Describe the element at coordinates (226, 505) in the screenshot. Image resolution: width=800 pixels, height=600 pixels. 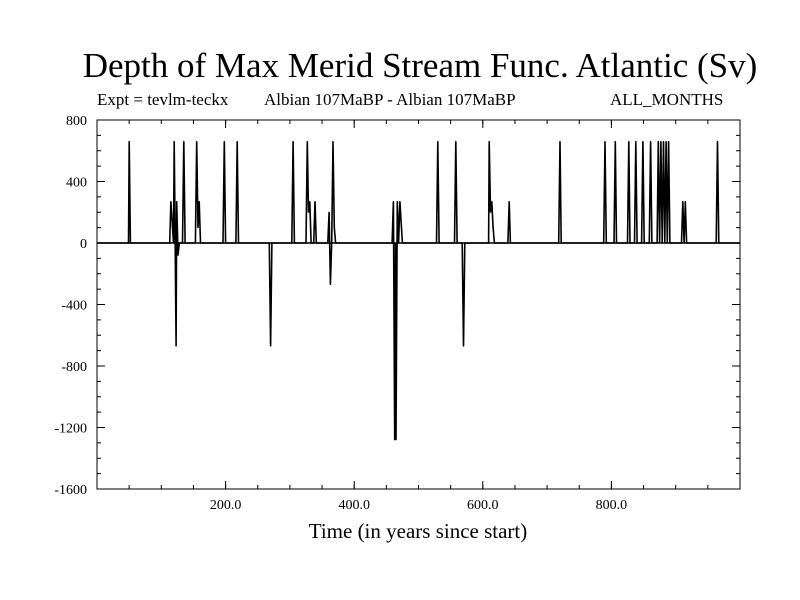
I see `x-tick-label: 200.0` at that location.